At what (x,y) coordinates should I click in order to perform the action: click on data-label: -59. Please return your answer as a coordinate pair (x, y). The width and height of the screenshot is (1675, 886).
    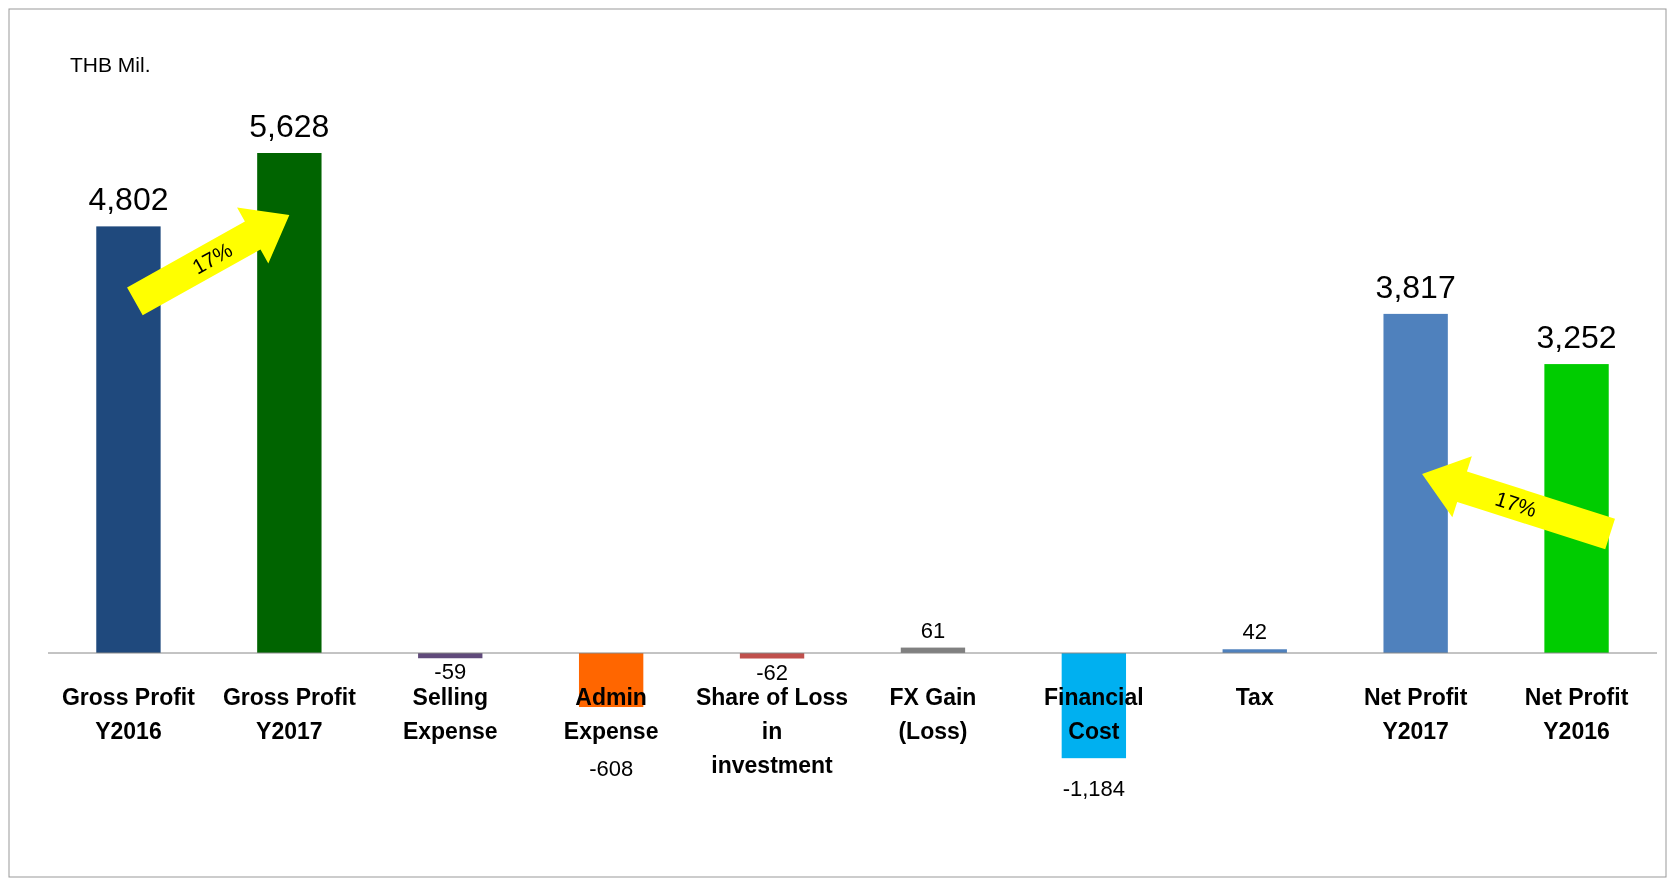
    Looking at the image, I should click on (450, 672).